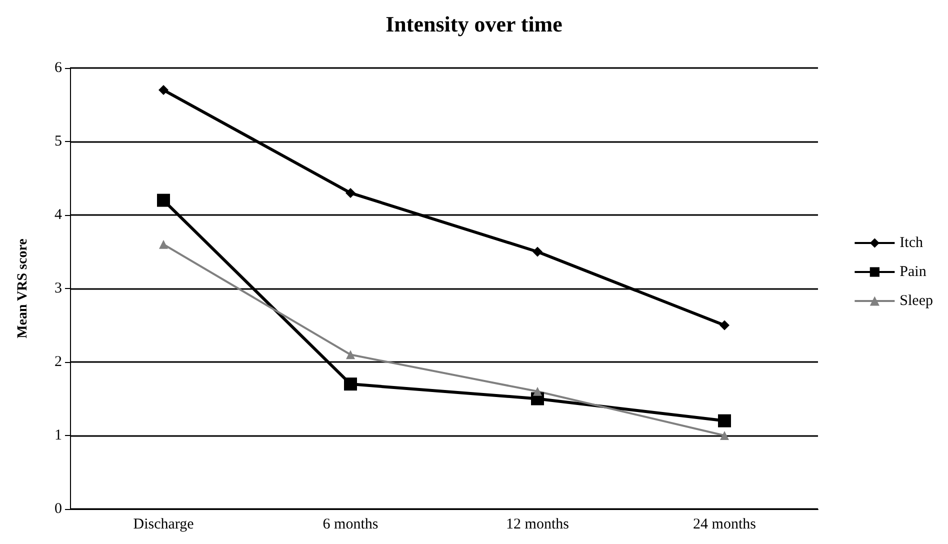 The height and width of the screenshot is (544, 948). I want to click on x-tick-label: Discharge, so click(163, 524).